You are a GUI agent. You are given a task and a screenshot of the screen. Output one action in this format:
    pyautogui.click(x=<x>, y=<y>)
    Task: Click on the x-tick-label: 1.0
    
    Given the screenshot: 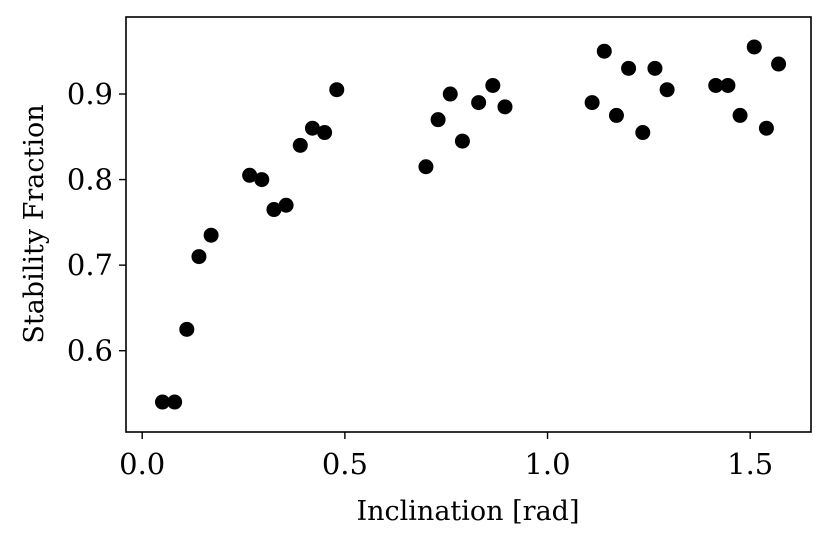 What is the action you would take?
    pyautogui.click(x=547, y=464)
    